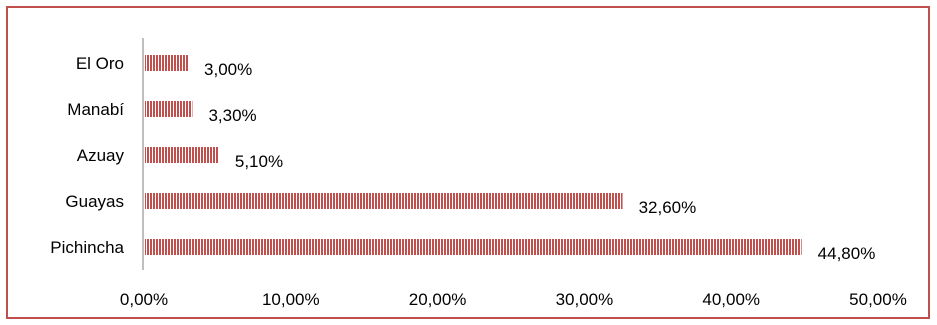 The height and width of the screenshot is (325, 937). I want to click on bar-azuay, so click(182, 155).